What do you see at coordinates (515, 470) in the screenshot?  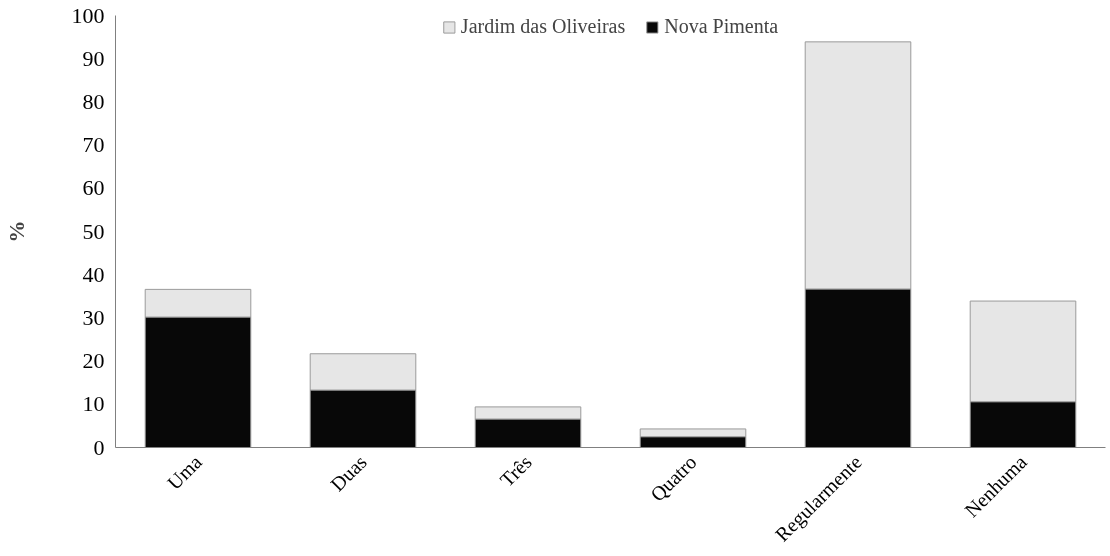 I see `x-tick-label: Três` at bounding box center [515, 470].